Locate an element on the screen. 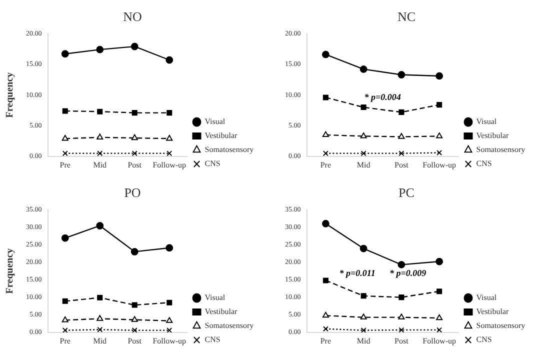 This screenshot has width=538, height=352. chart-title: NO is located at coordinates (132, 16).